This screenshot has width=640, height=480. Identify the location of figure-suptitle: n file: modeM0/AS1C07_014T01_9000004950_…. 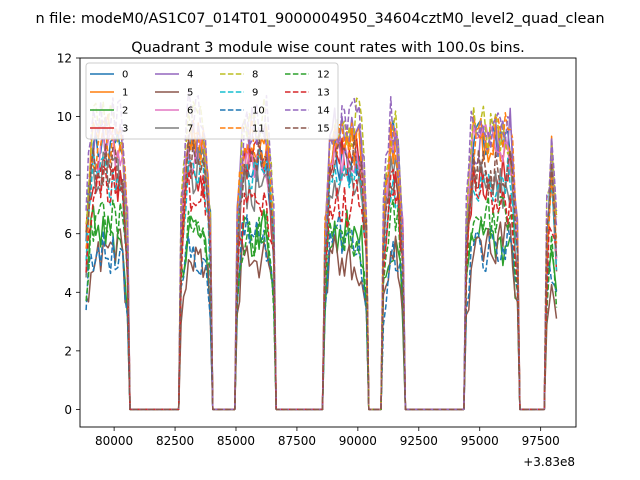
(319, 19).